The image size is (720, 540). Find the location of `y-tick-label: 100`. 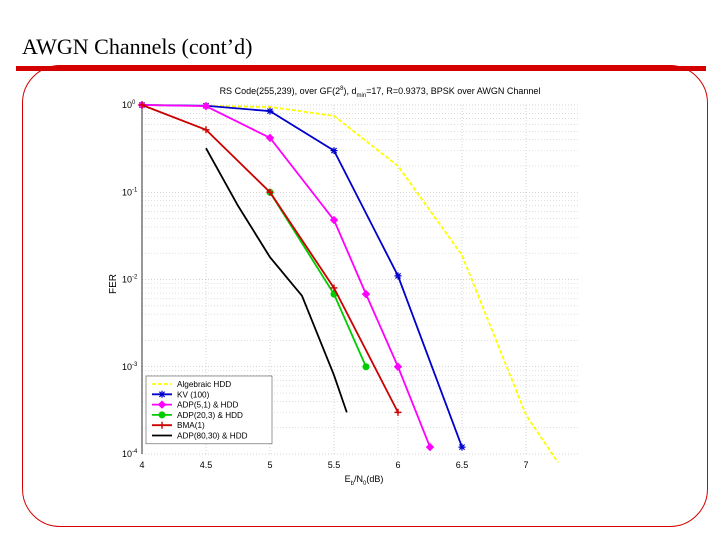

y-tick-label: 100 is located at coordinates (129, 105).